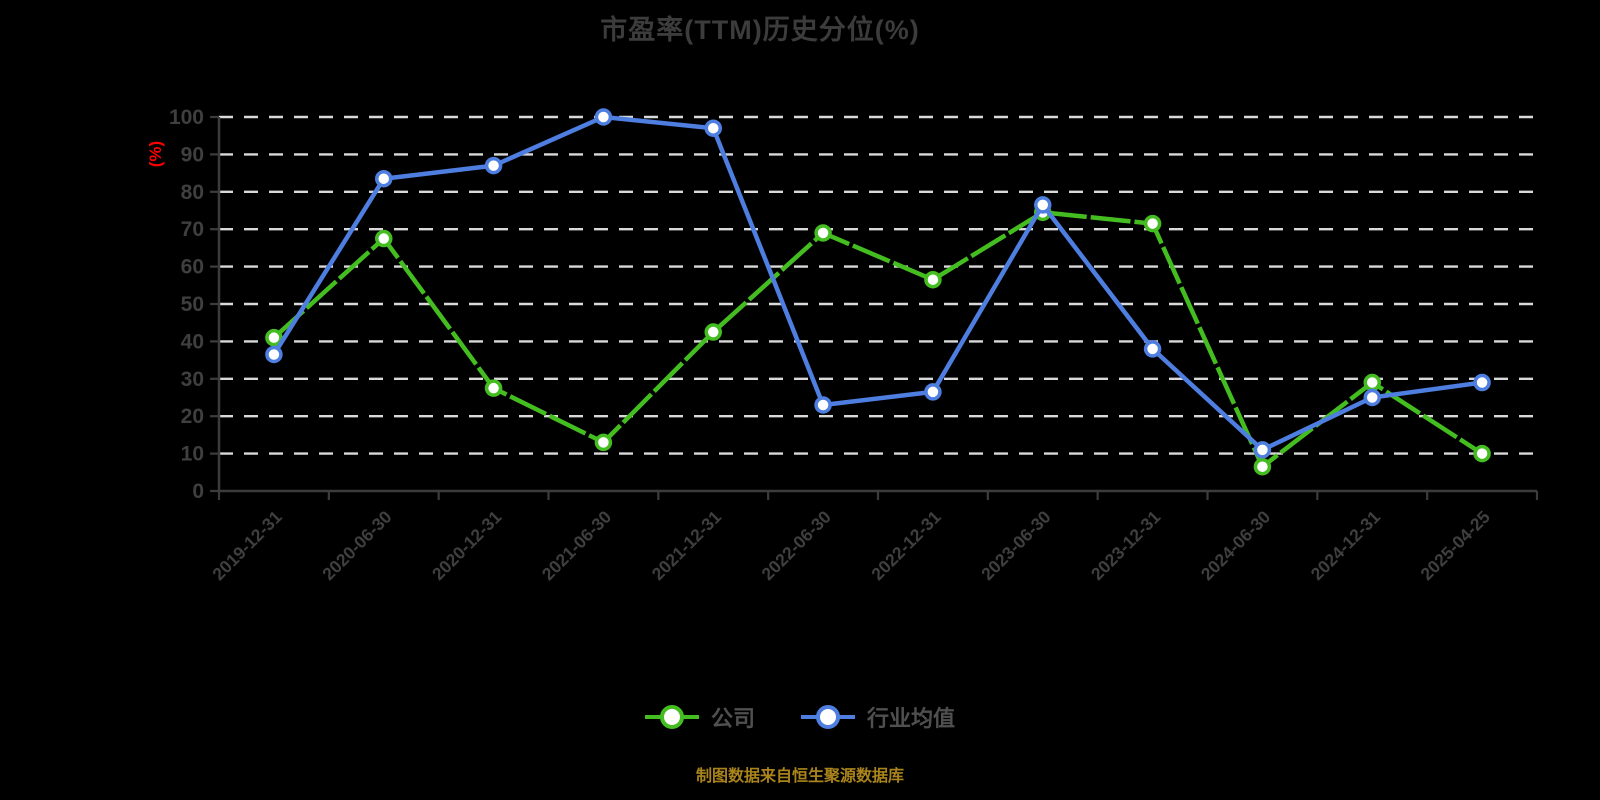 The width and height of the screenshot is (1600, 800). What do you see at coordinates (192, 154) in the screenshot?
I see `y-axis-label: 90` at bounding box center [192, 154].